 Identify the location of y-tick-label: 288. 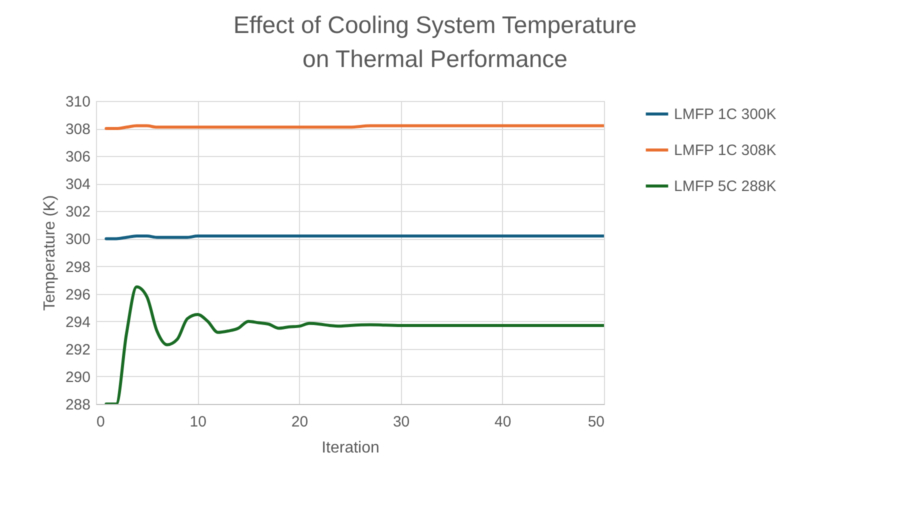
(77, 405).